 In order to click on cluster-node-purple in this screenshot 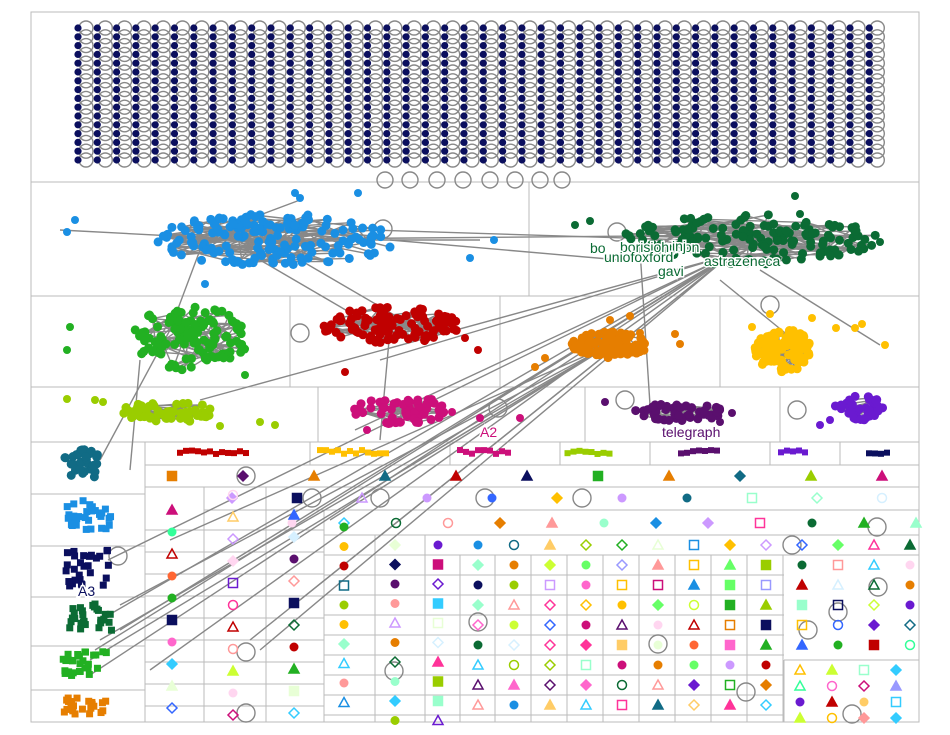, I will do `click(669, 420)`.